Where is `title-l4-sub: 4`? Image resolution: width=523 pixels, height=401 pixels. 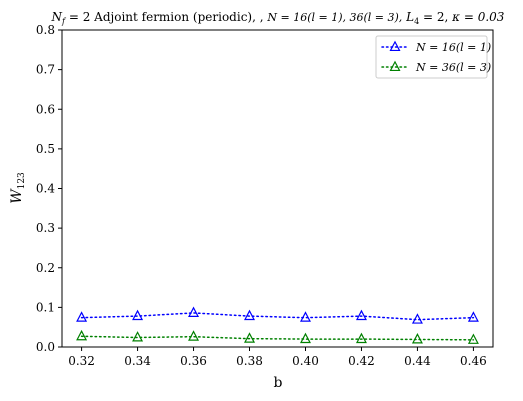
title-l4-sub: 4 is located at coordinates (416, 21).